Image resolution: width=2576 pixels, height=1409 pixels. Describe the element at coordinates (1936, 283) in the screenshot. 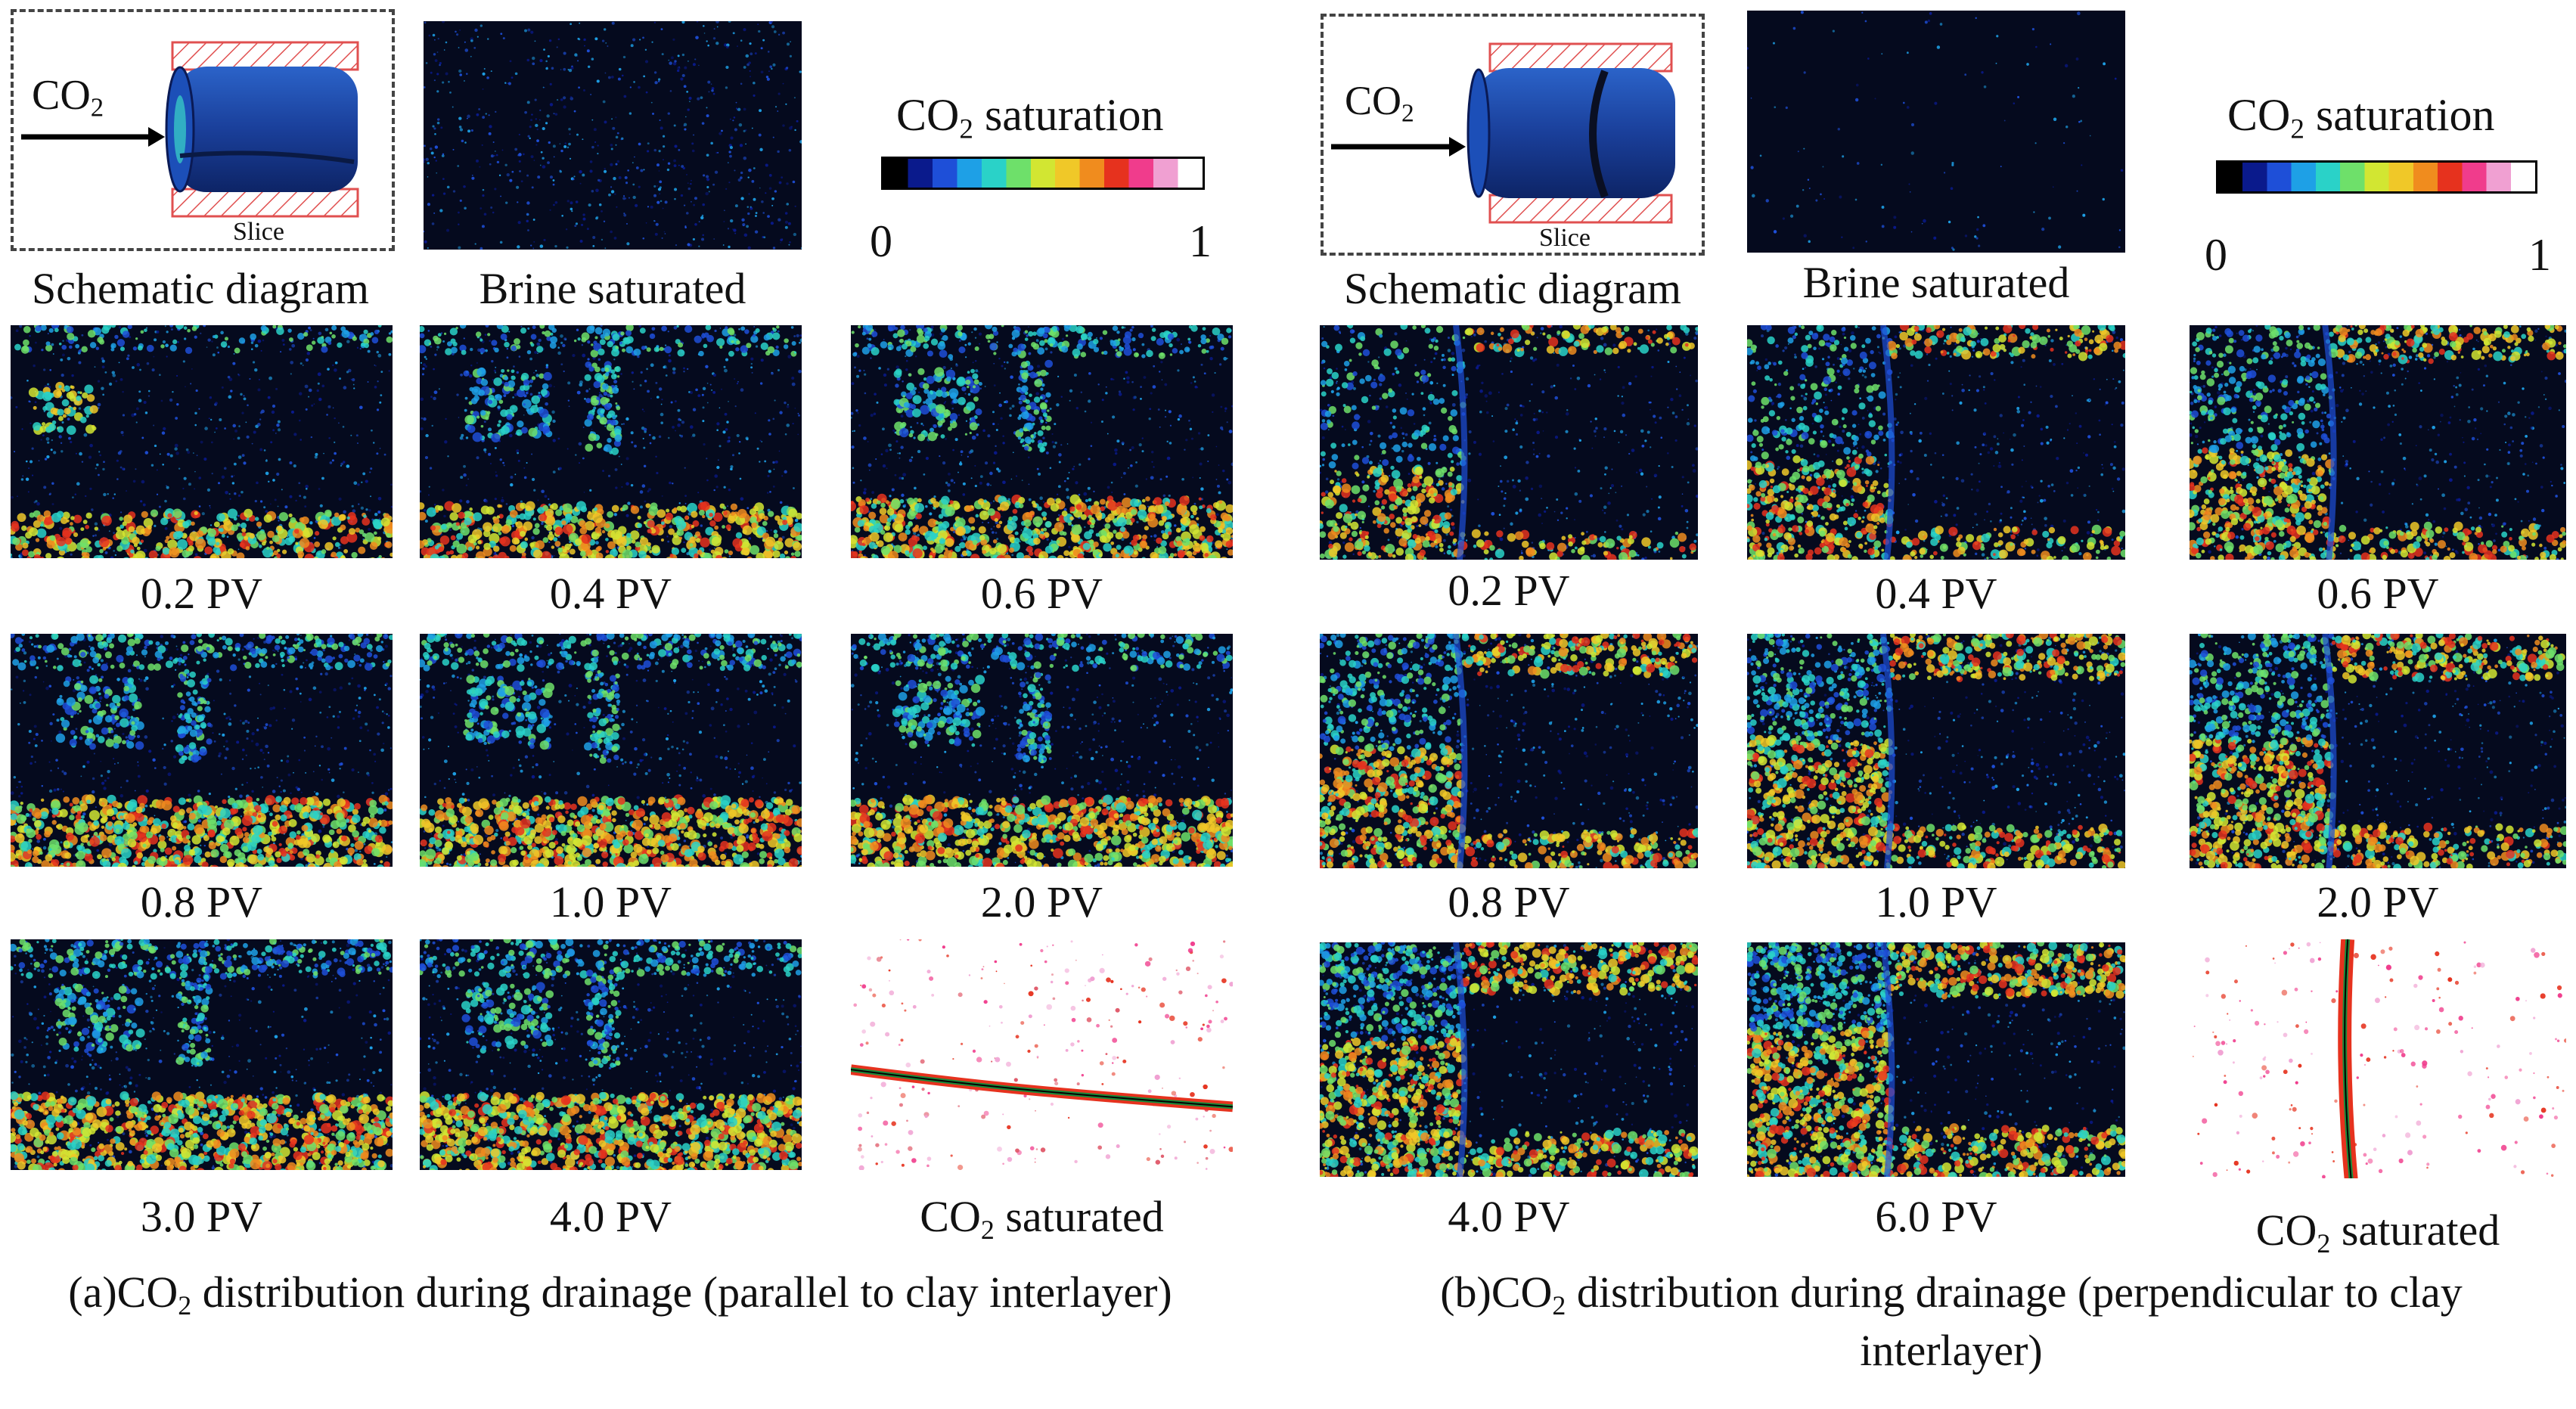

I see `brine-caption-b: Brine saturated` at that location.